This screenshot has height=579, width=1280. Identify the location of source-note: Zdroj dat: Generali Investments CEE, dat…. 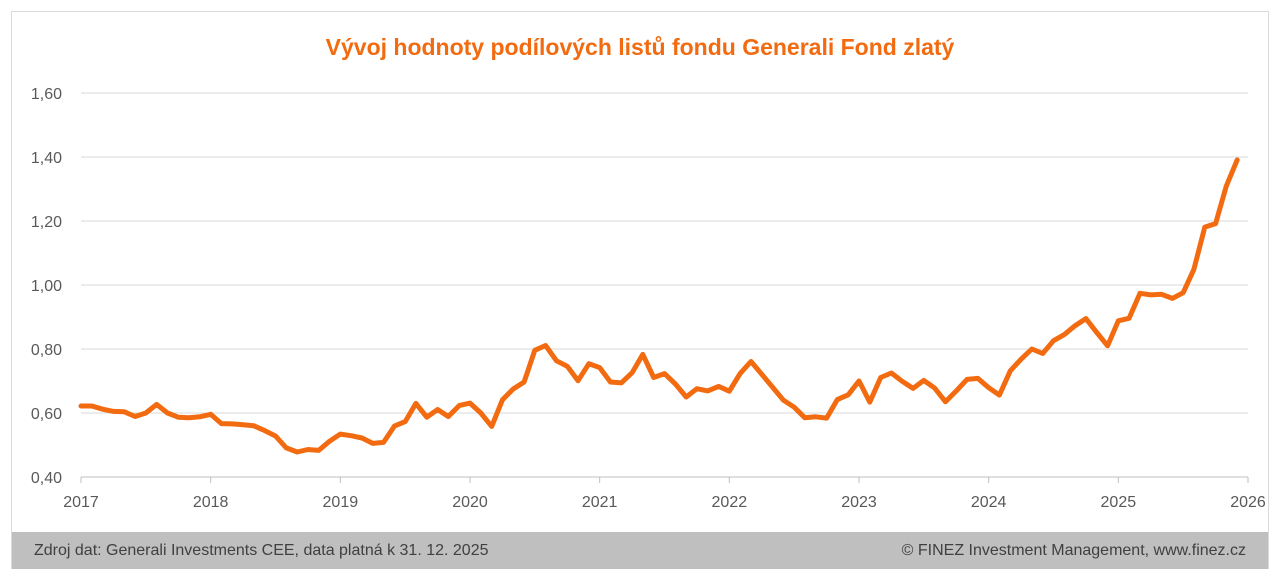
(261, 550).